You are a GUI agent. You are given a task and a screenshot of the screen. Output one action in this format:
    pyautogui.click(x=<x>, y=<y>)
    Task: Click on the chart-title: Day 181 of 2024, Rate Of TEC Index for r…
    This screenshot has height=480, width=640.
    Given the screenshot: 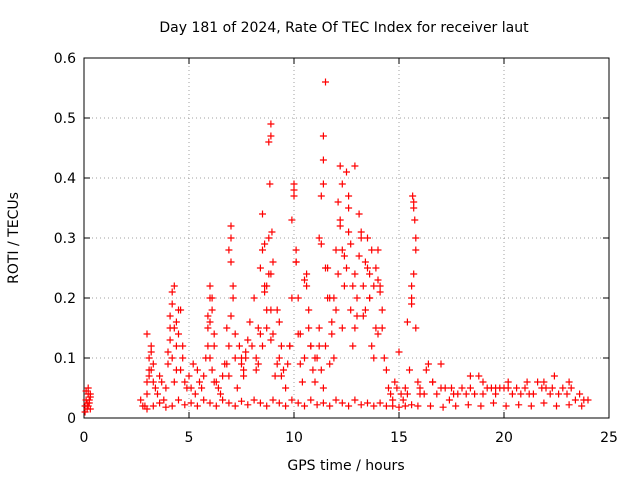 What is the action you would take?
    pyautogui.click(x=344, y=28)
    